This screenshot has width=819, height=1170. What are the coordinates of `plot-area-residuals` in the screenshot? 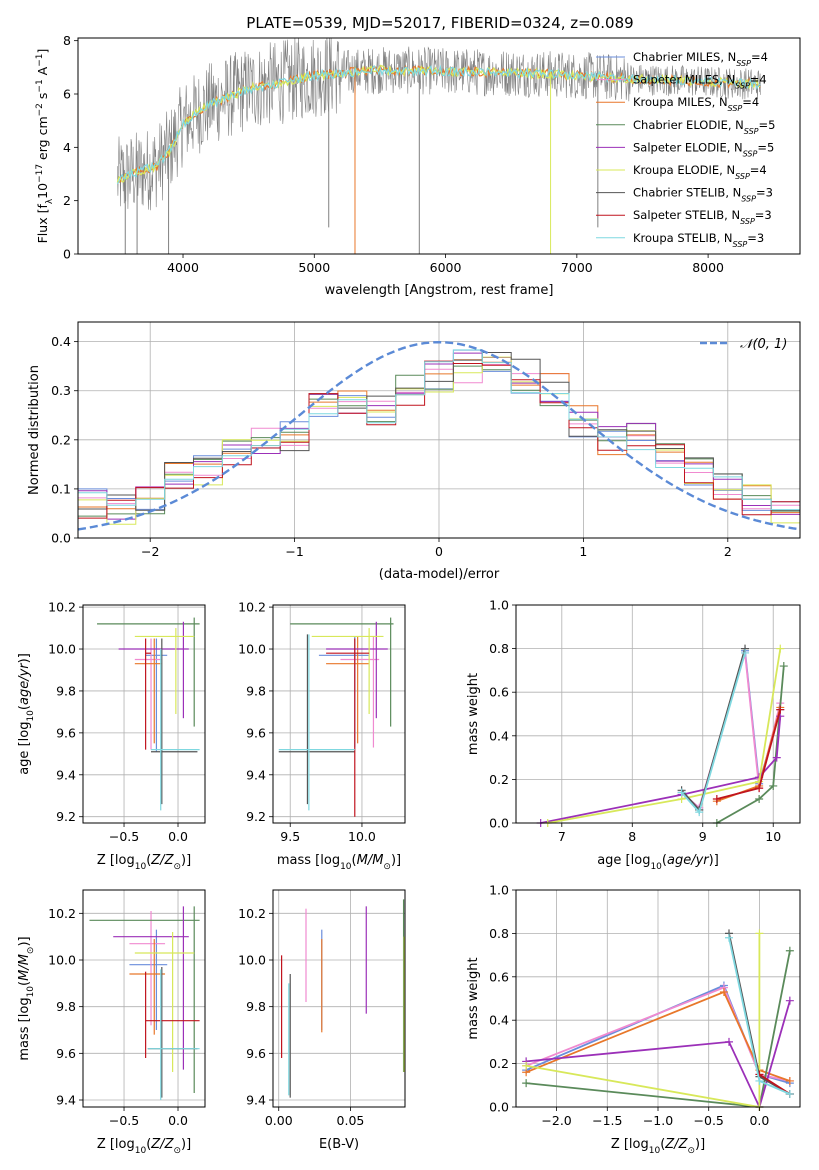 It's located at (439, 435).